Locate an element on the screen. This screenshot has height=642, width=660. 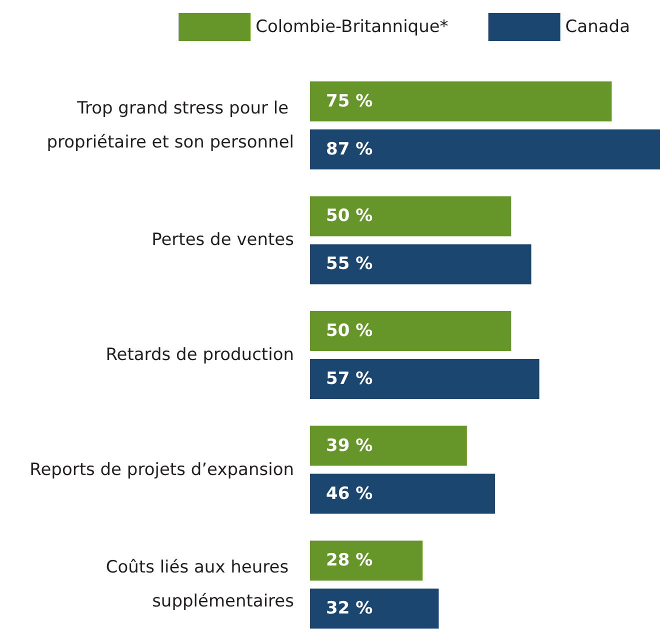
data-label: 46 % is located at coordinates (349, 494).